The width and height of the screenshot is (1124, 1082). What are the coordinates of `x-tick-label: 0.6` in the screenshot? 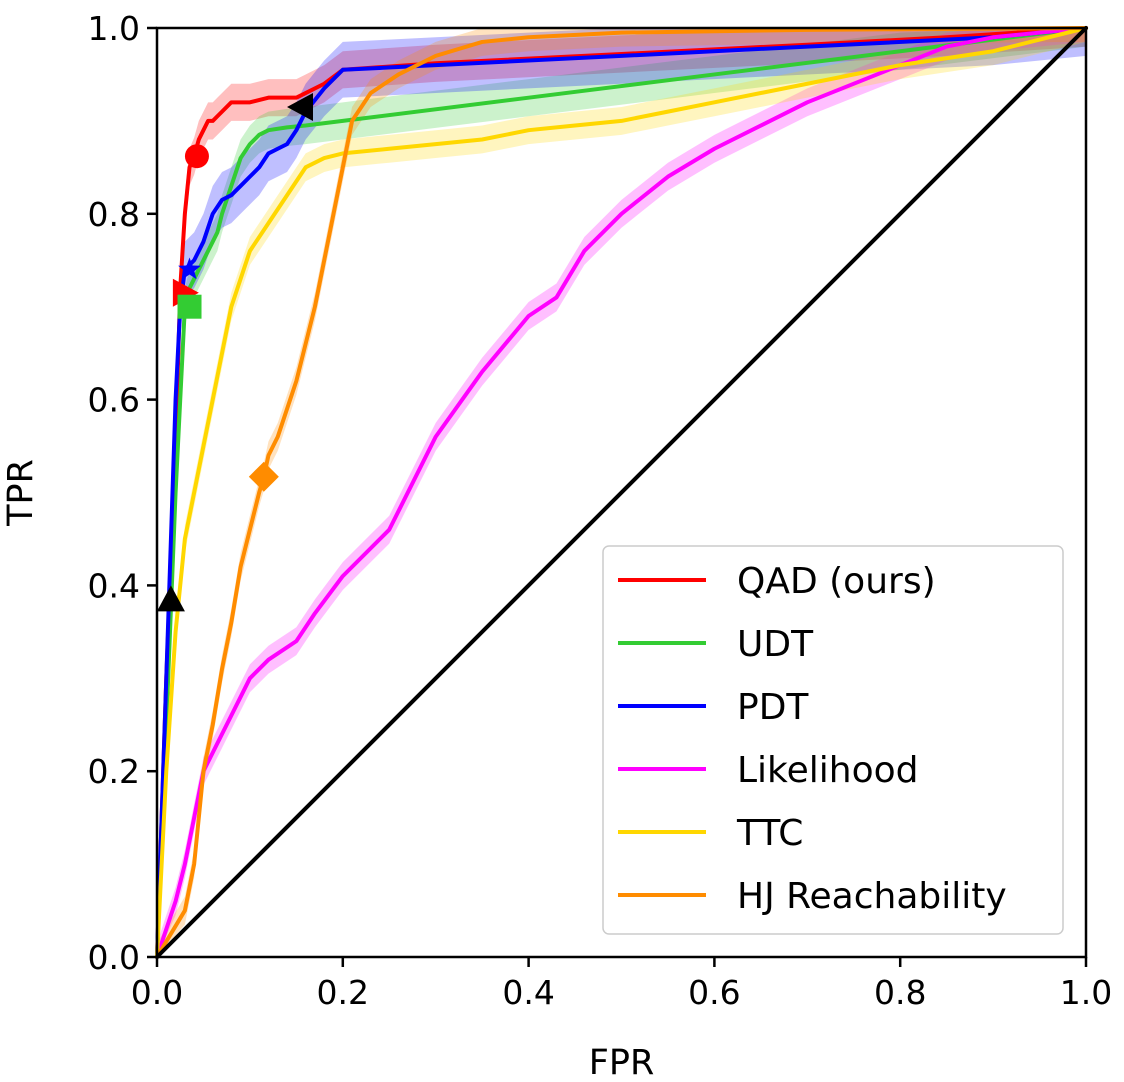 It's located at (714, 992).